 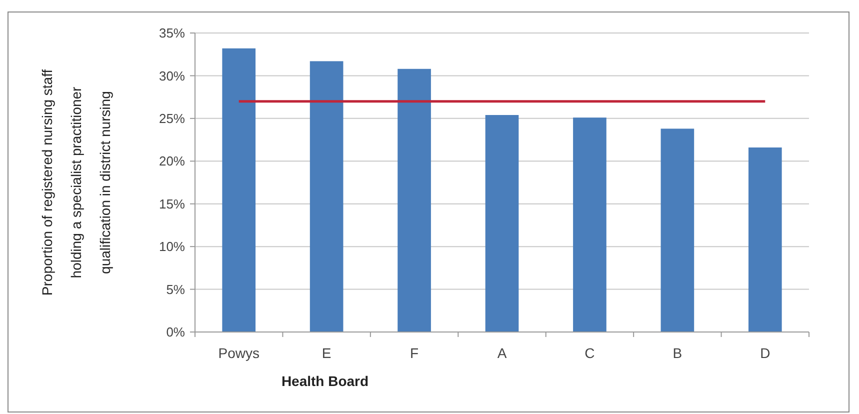 I want to click on x-axis-title: Health Board, so click(x=325, y=381).